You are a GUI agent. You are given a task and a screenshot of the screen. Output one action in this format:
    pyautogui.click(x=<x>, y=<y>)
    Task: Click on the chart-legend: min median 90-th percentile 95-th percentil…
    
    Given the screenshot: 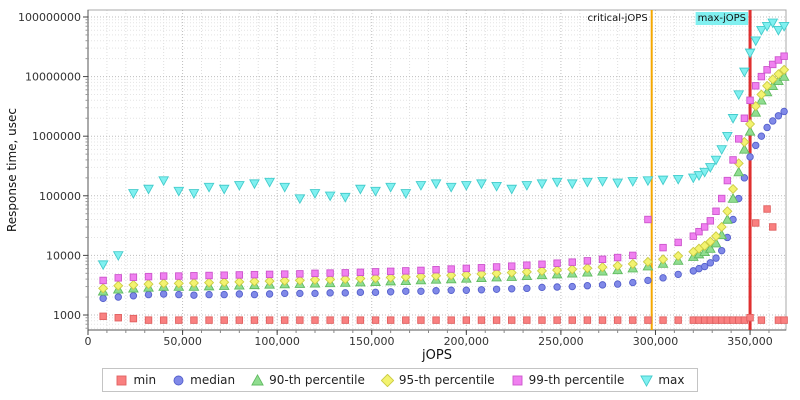 What is the action you would take?
    pyautogui.click(x=400, y=380)
    